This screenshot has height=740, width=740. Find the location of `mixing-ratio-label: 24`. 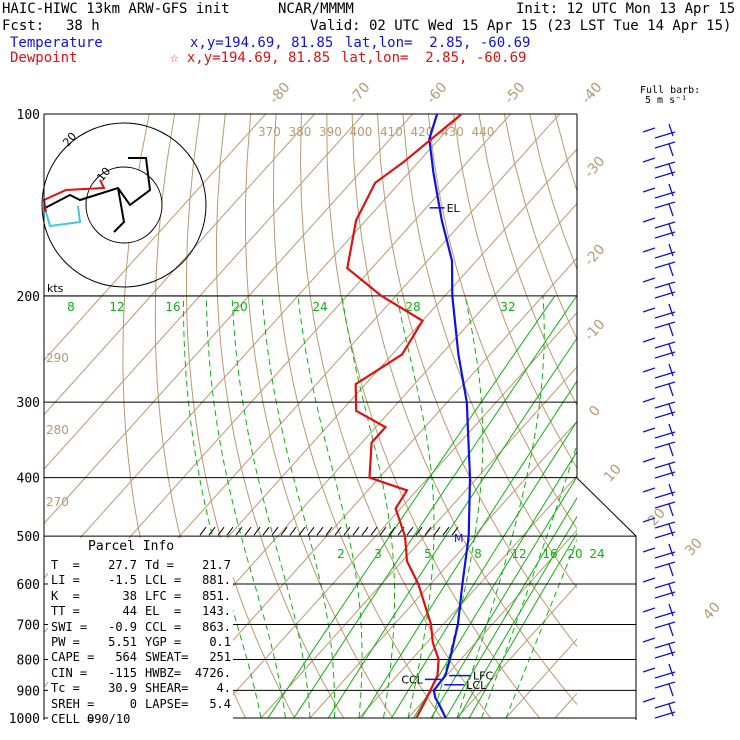

mixing-ratio-label: 24 is located at coordinates (596, 554).